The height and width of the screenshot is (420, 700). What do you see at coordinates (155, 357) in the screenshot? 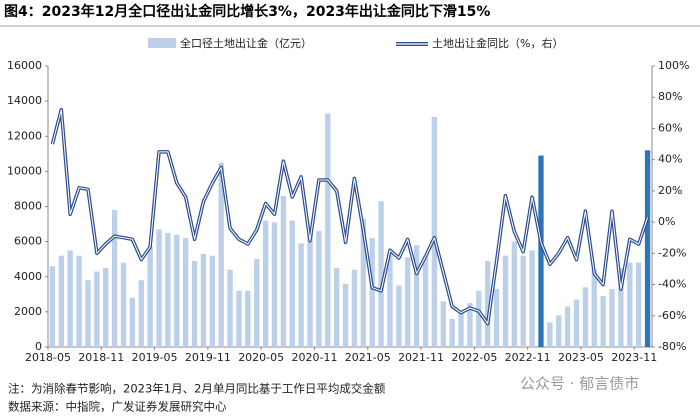
I see `x-tick-label: 2019-05` at bounding box center [155, 357].